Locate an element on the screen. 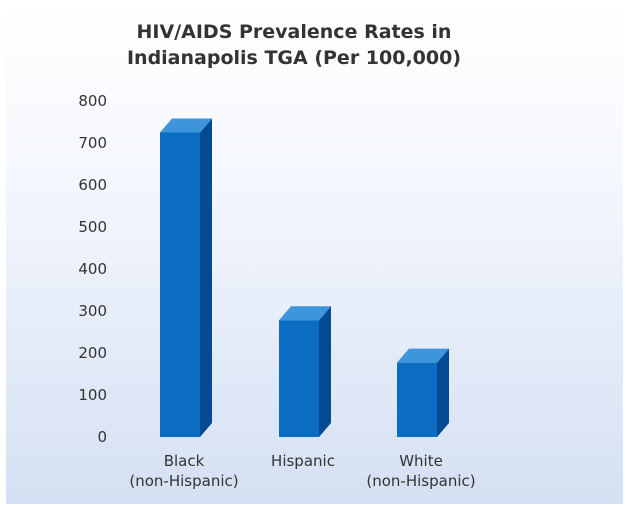 This screenshot has height=508, width=629. y-tick-label: 100 is located at coordinates (92, 395).